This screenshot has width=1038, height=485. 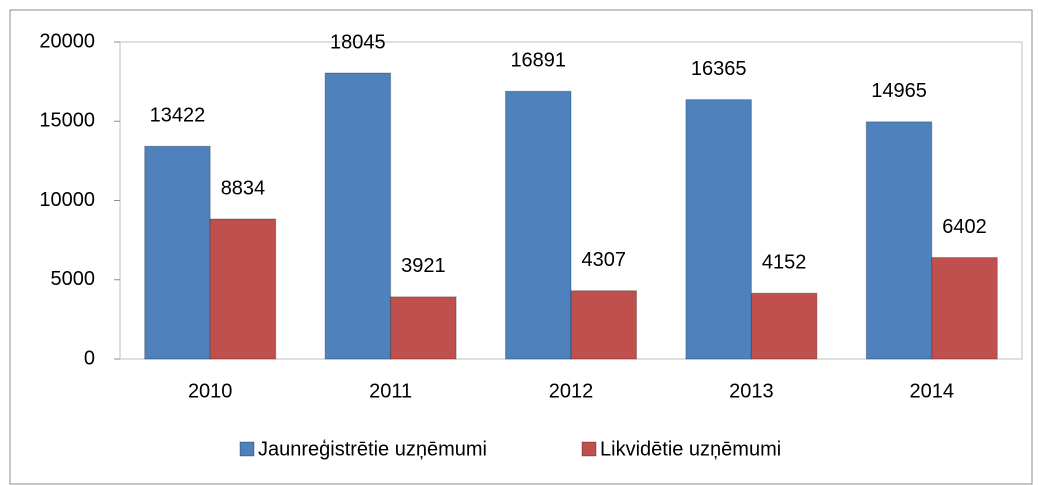 What do you see at coordinates (390, 391) in the screenshot?
I see `x-tick-label: 2011` at bounding box center [390, 391].